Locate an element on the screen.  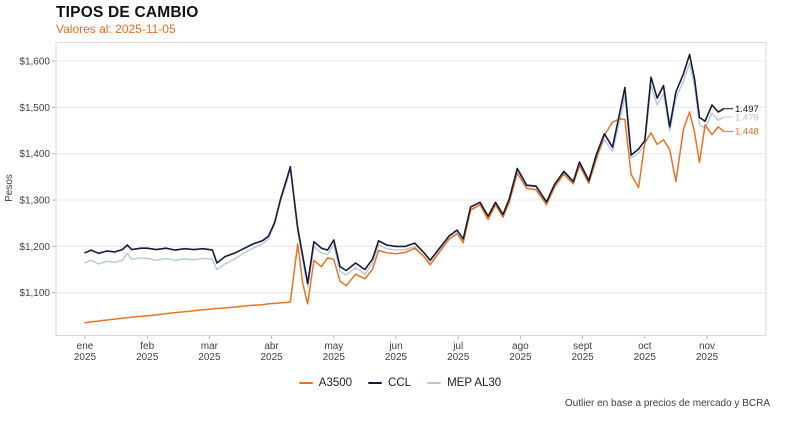
x-tick-month-label: sept is located at coordinates (582, 346).